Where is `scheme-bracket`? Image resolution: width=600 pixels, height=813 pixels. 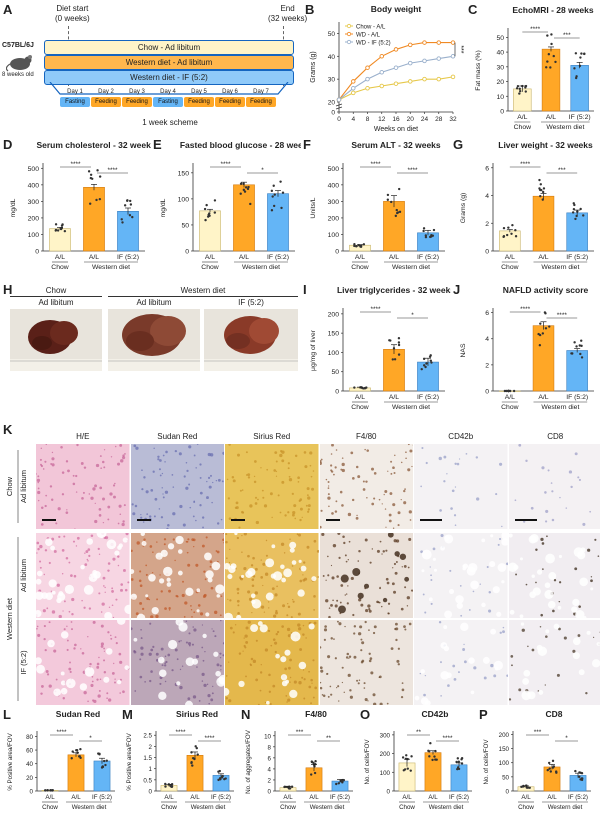 scheme-bracket is located at coordinates (169, 88).